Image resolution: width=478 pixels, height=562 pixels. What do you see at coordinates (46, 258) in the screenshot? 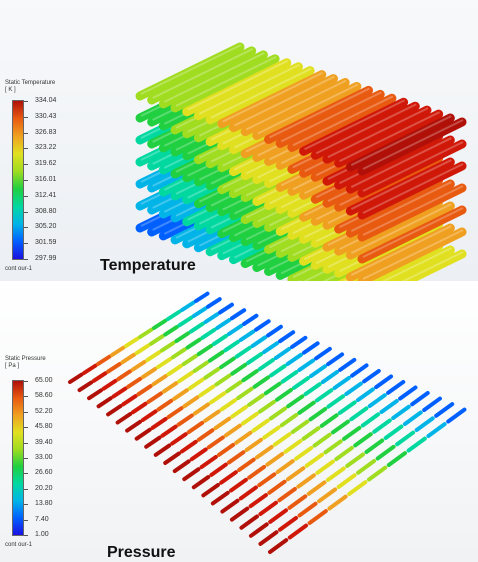
I see `legend-tick-label: 297.99` at bounding box center [46, 258].